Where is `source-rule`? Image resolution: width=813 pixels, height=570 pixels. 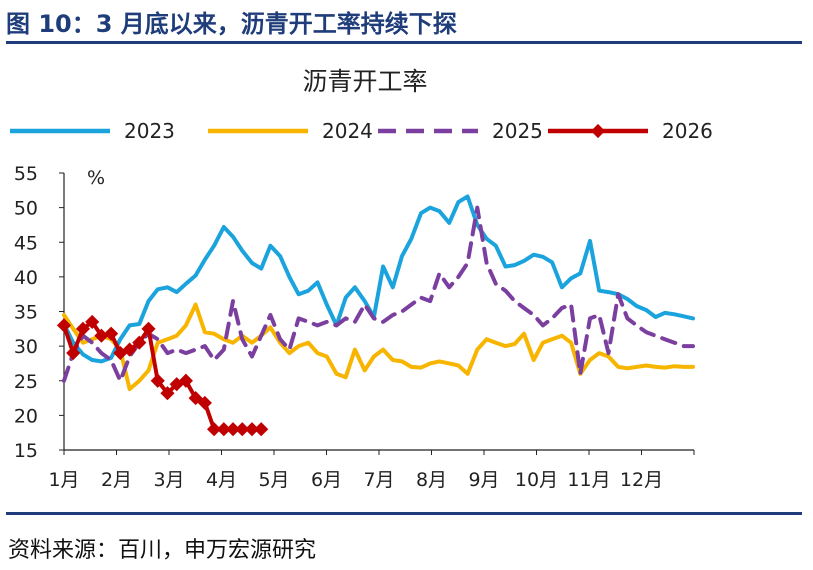 source-rule is located at coordinates (404, 513).